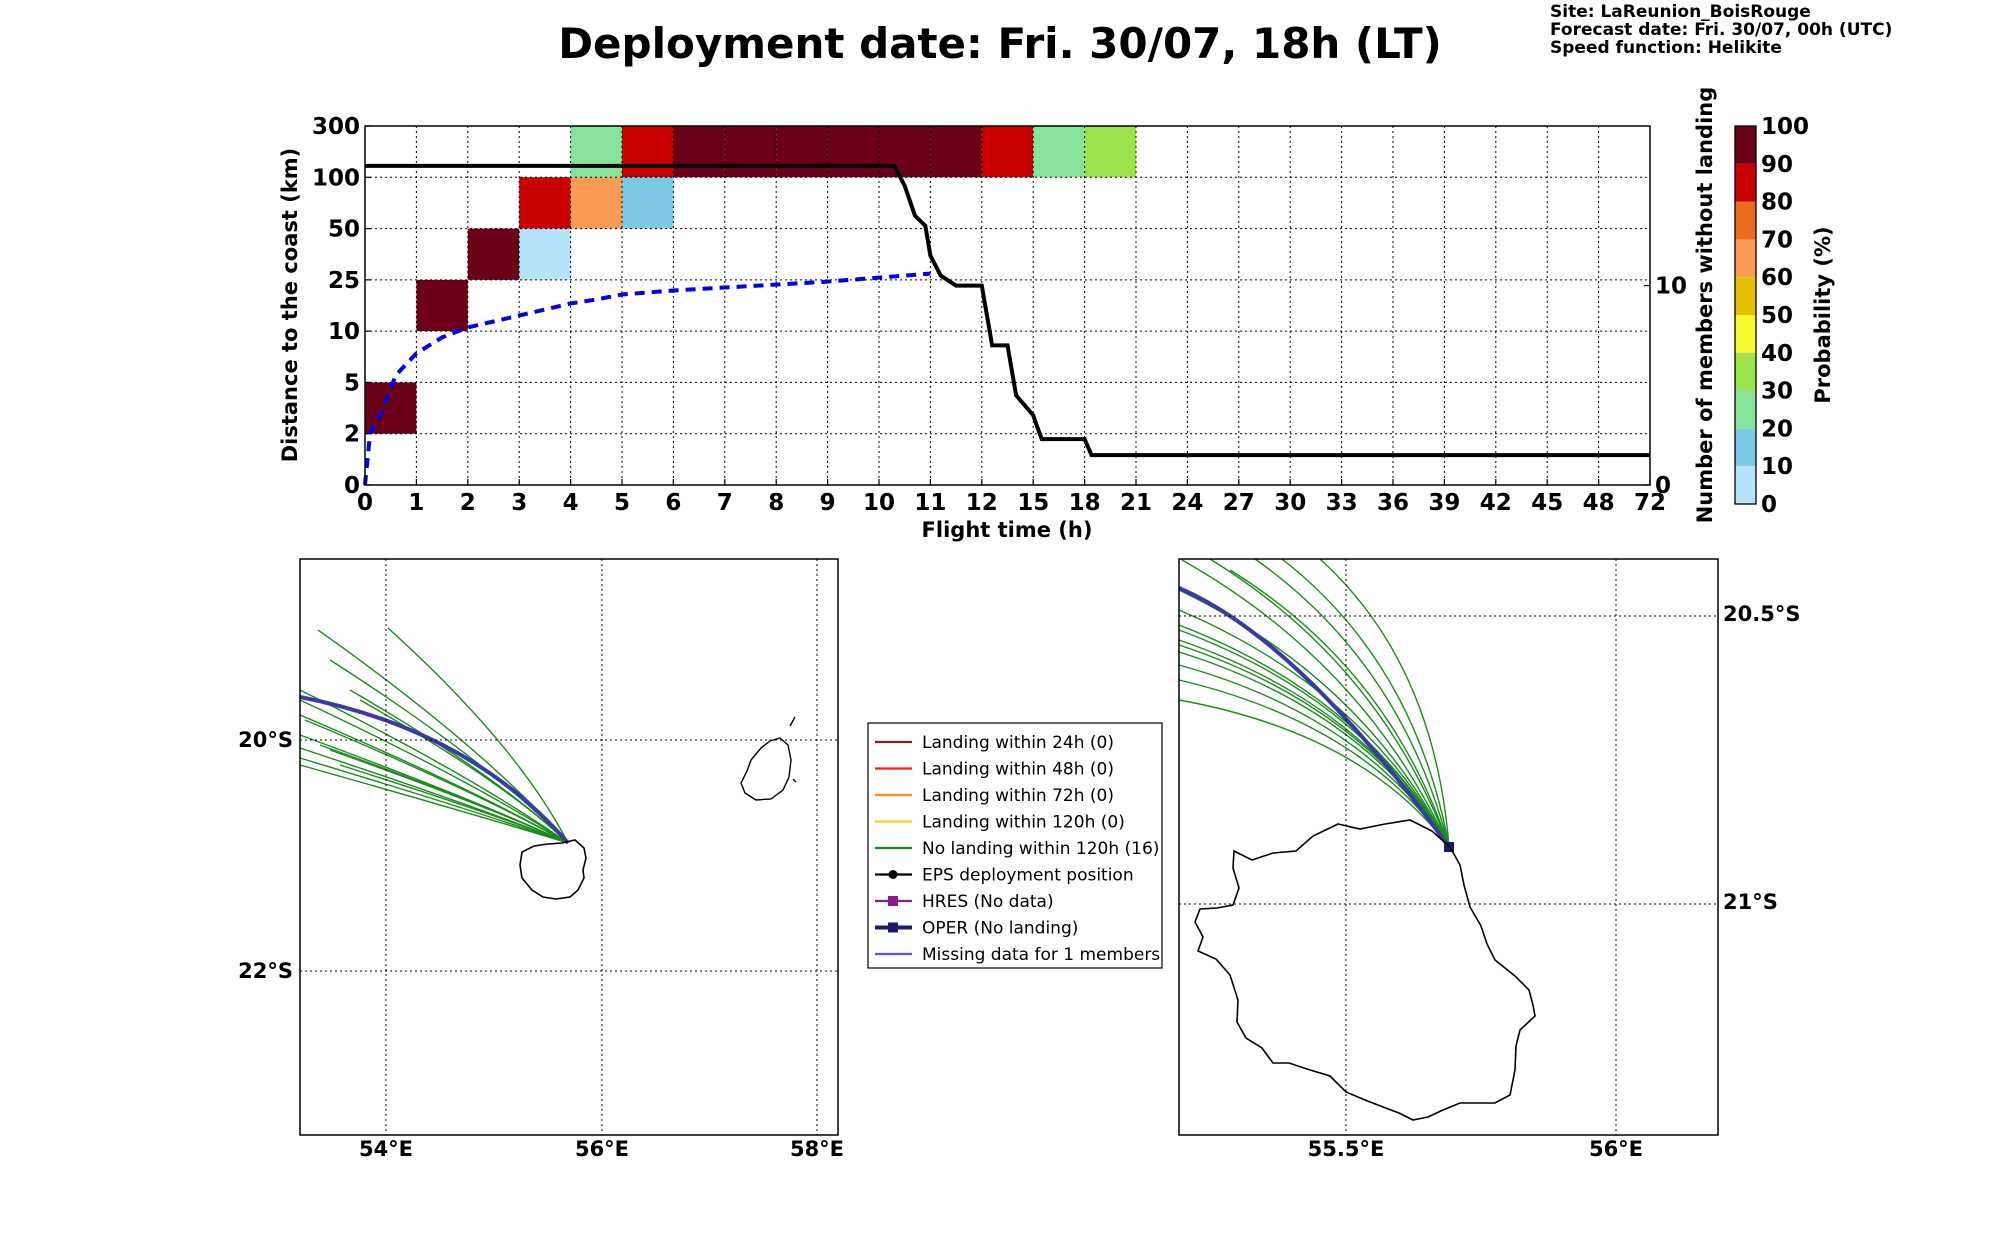  I want to click on right-map-frame, so click(1448, 847).